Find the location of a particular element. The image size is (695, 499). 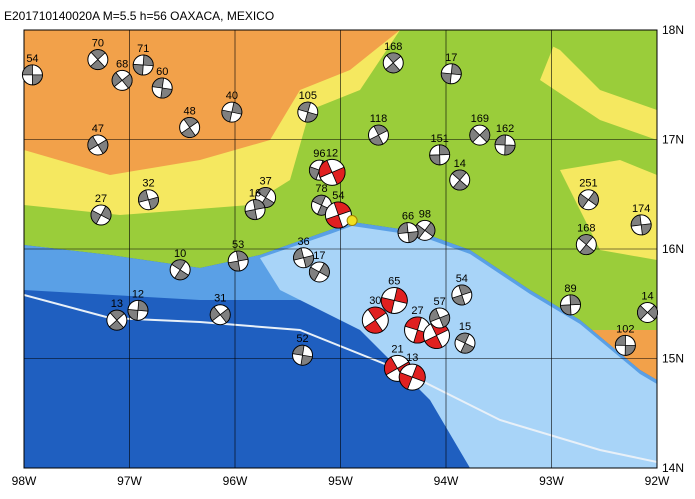

event-label: 52 is located at coordinates (302, 339).